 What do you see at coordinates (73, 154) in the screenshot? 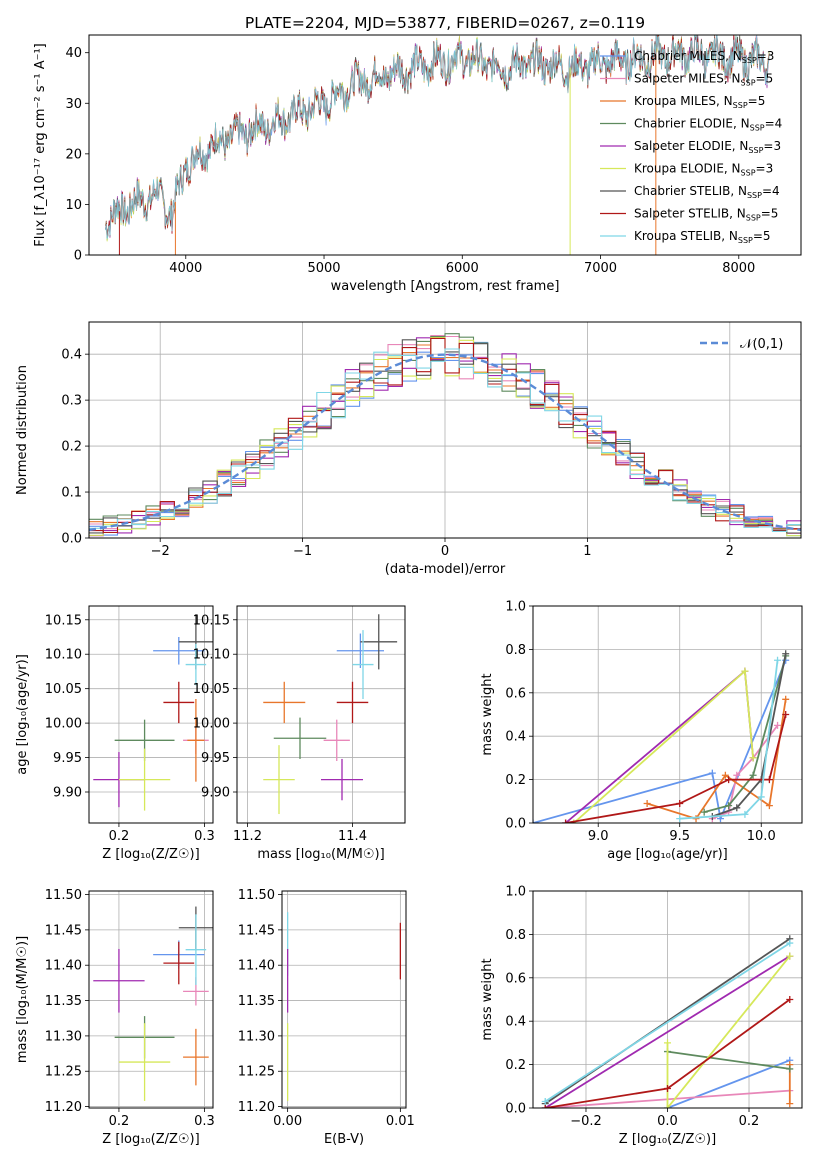
I see `y-tick-label: 20` at bounding box center [73, 154].